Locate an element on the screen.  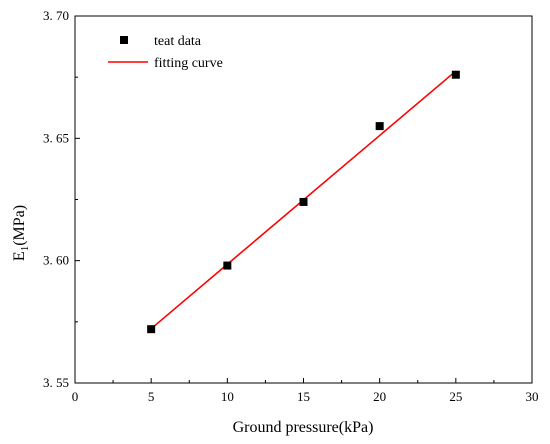
x-tick-label: 30 is located at coordinates (532, 396).